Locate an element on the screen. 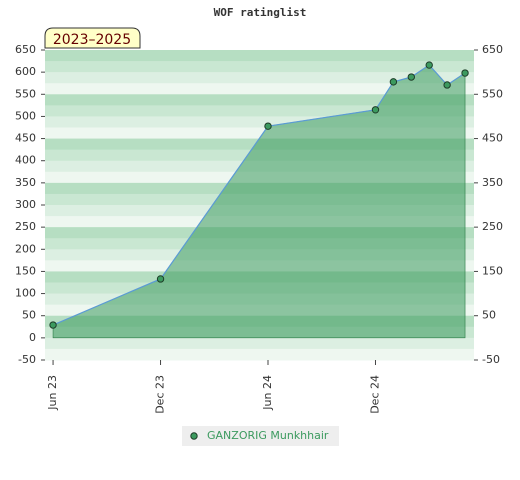 Image resolution: width=520 pixels, height=480 pixels. y2-tick-label: 350 is located at coordinates (492, 182).